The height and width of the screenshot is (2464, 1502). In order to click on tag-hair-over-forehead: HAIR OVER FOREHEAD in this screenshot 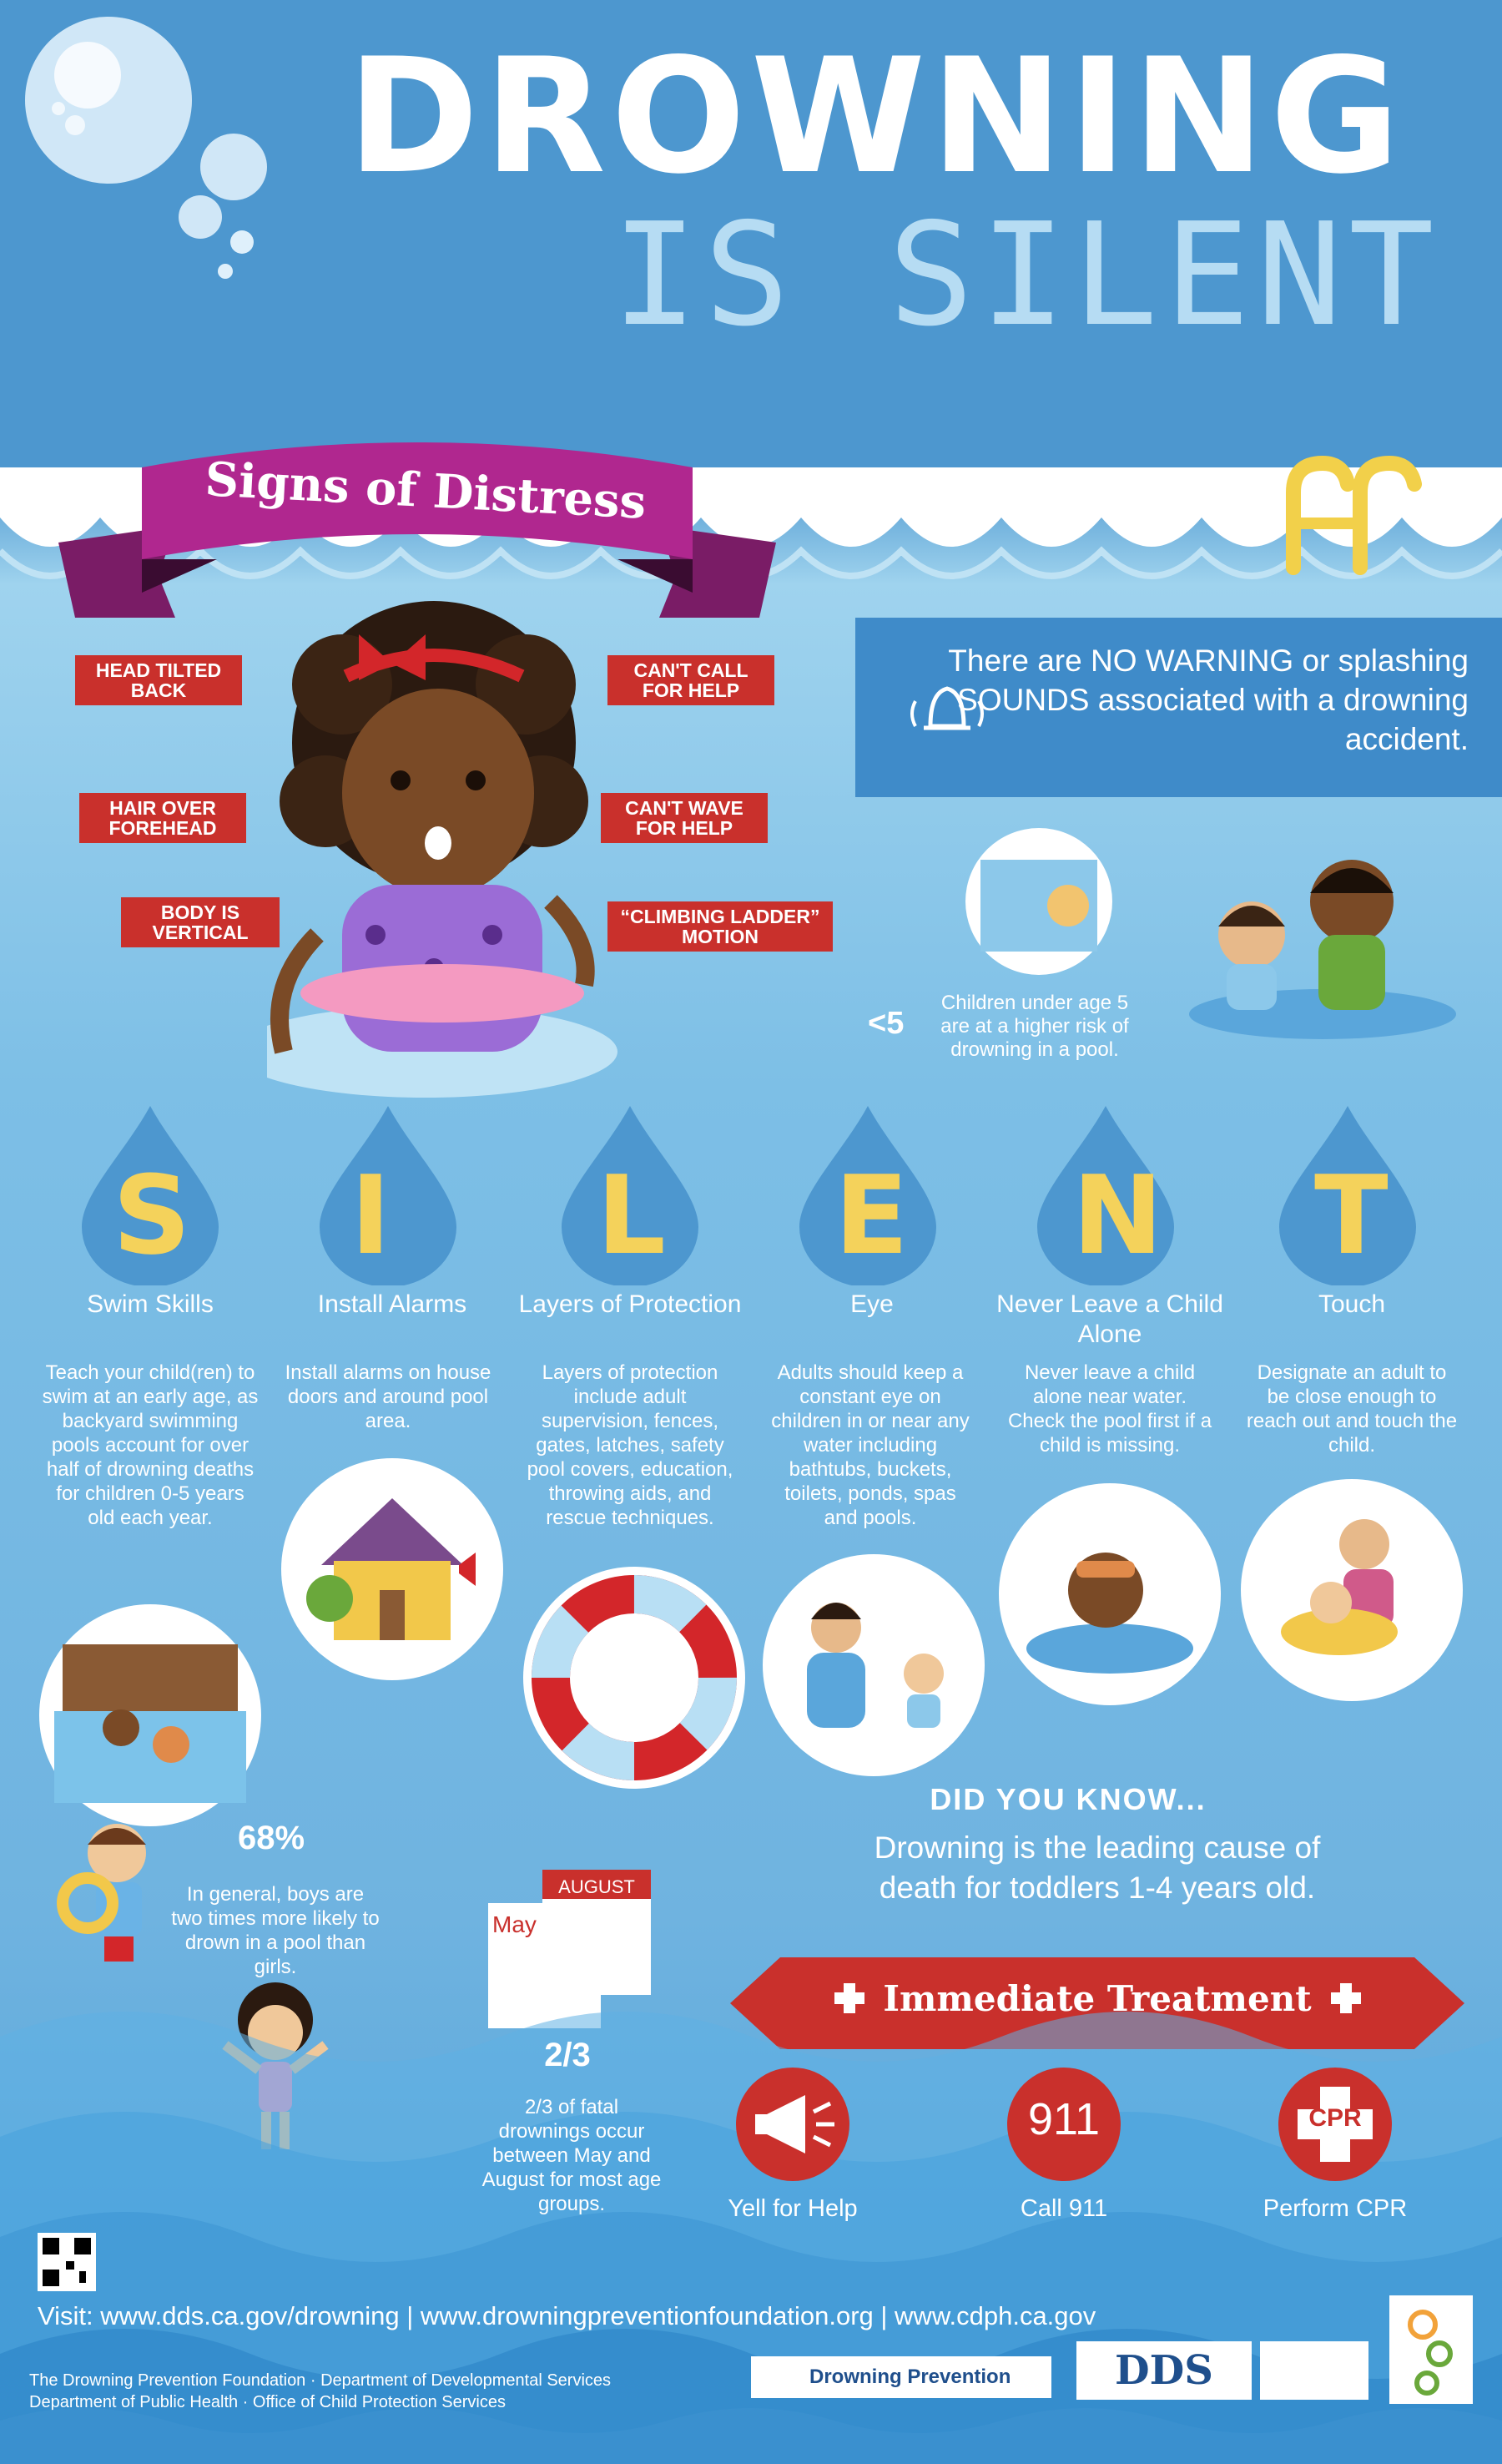, I will do `click(162, 818)`.